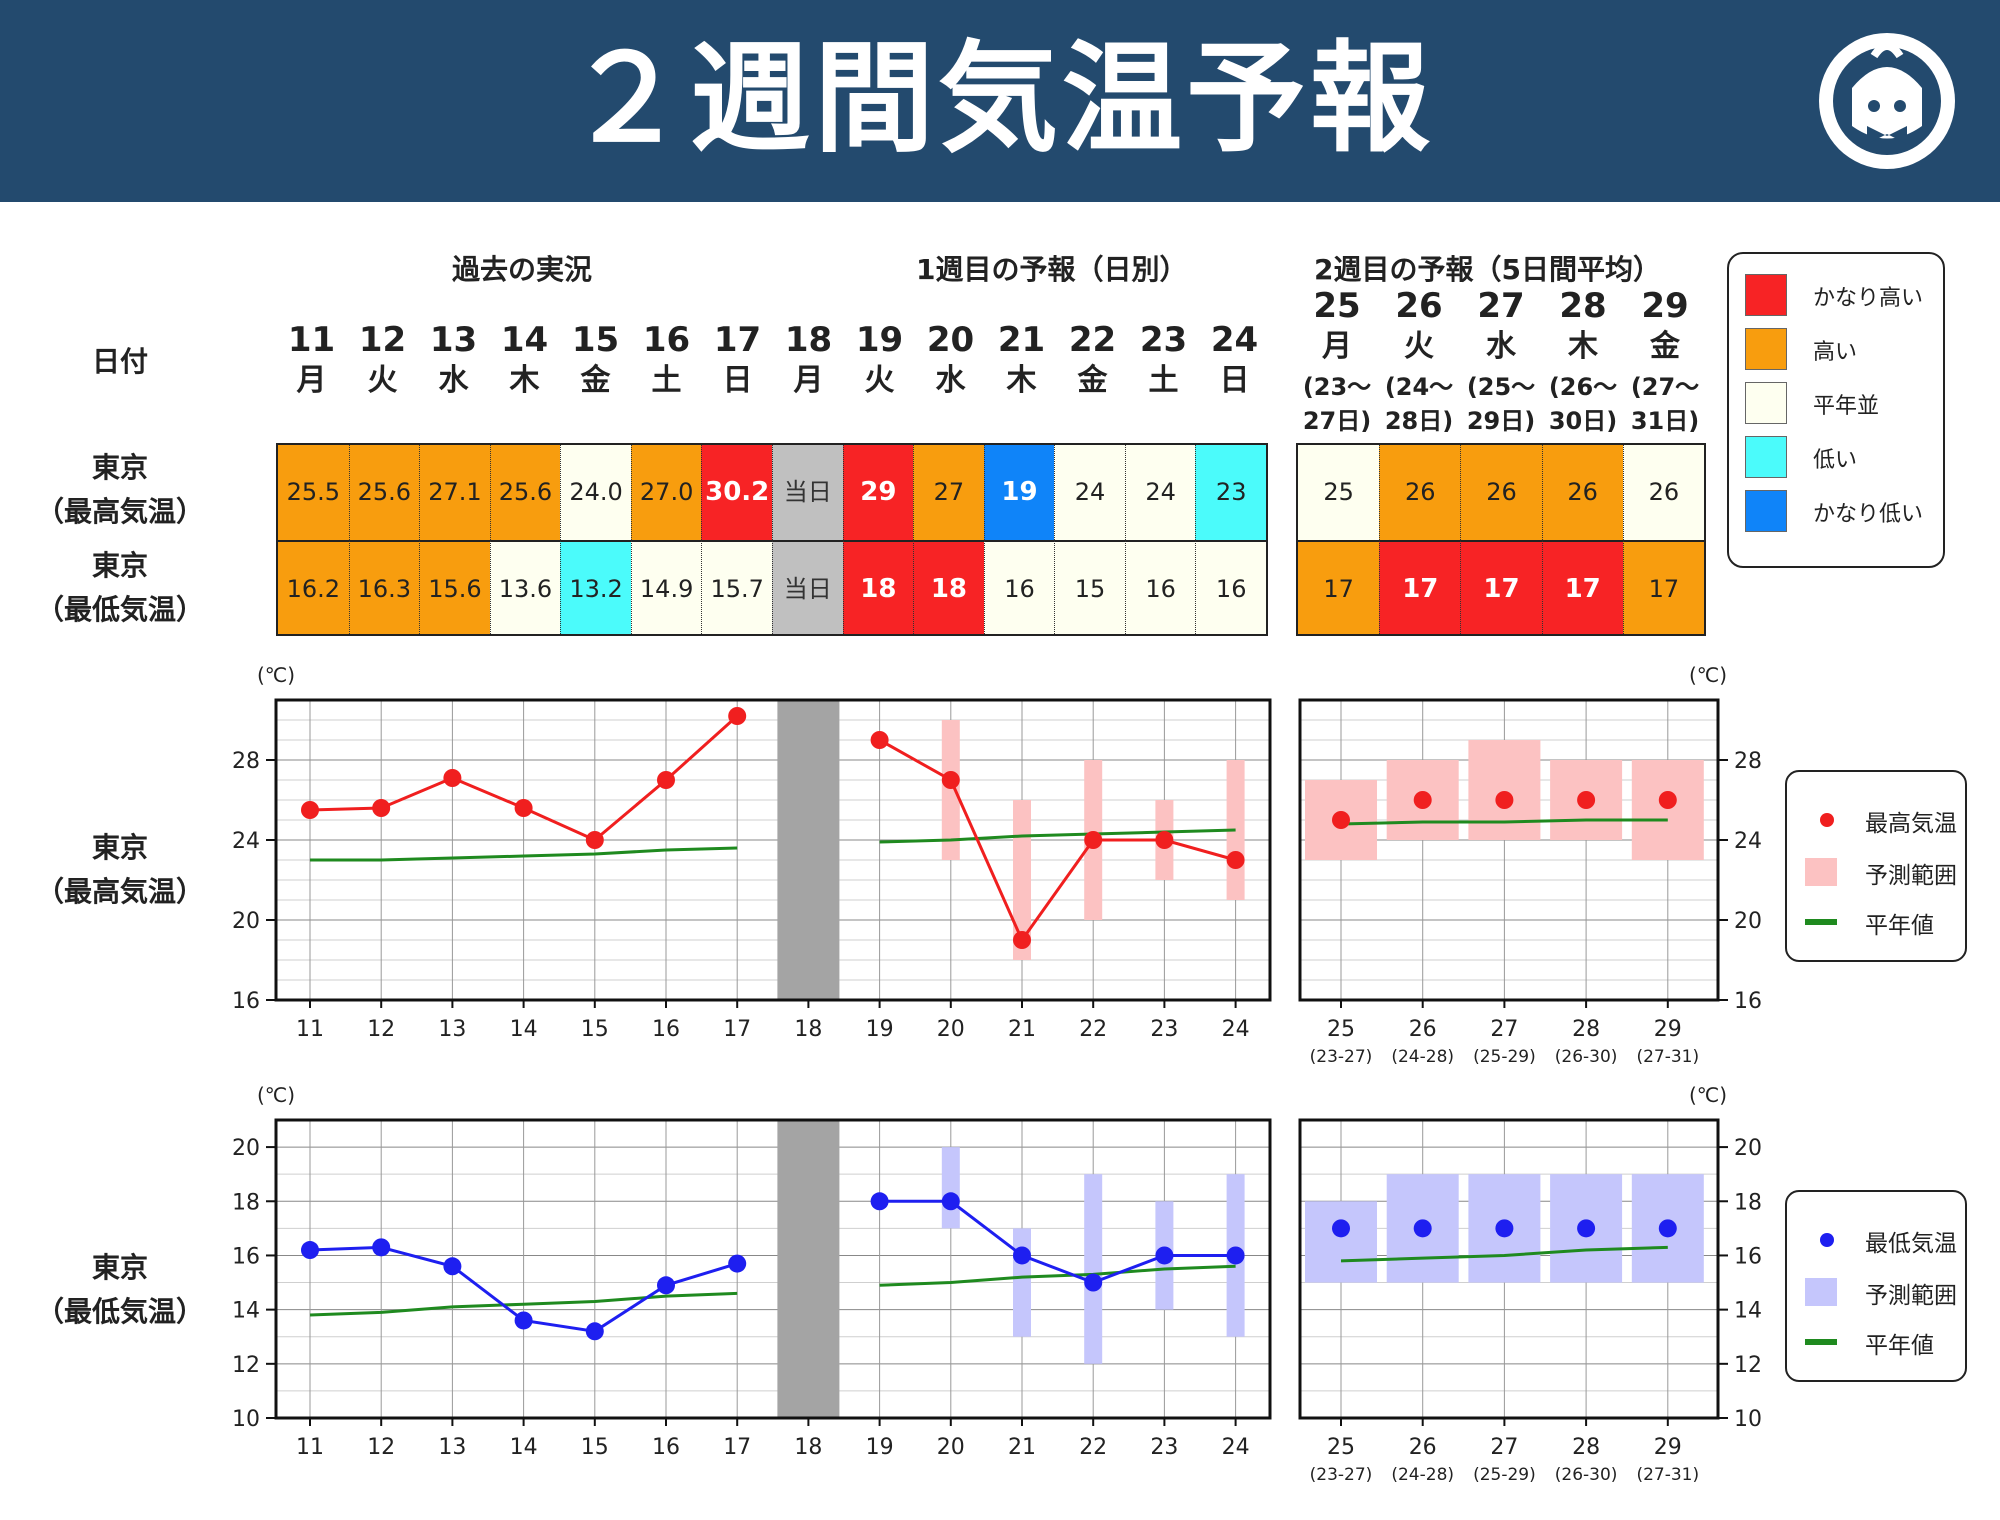  What do you see at coordinates (382, 340) in the screenshot?
I see `date-number: 12` at bounding box center [382, 340].